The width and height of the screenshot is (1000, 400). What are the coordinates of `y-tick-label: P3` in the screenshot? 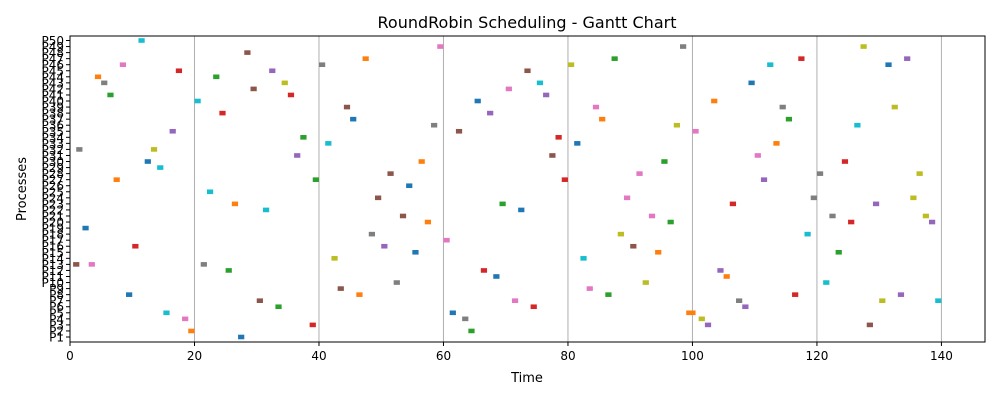 It's located at (56, 325).